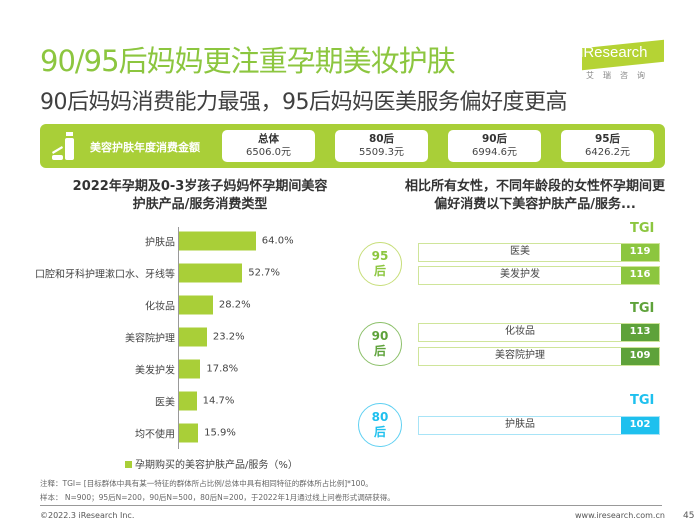 This screenshot has width=700, height=528. I want to click on tgi-value: 102, so click(640, 425).